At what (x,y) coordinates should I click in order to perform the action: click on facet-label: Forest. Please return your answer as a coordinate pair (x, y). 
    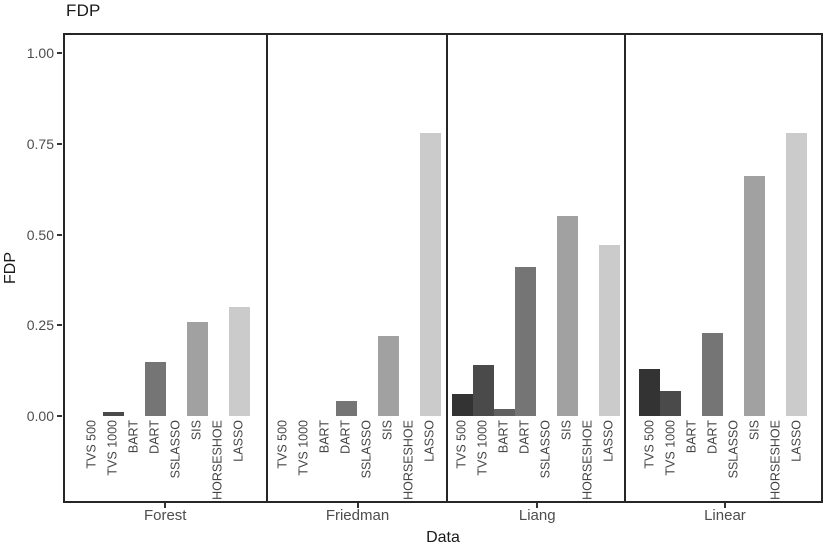
    Looking at the image, I should click on (165, 515).